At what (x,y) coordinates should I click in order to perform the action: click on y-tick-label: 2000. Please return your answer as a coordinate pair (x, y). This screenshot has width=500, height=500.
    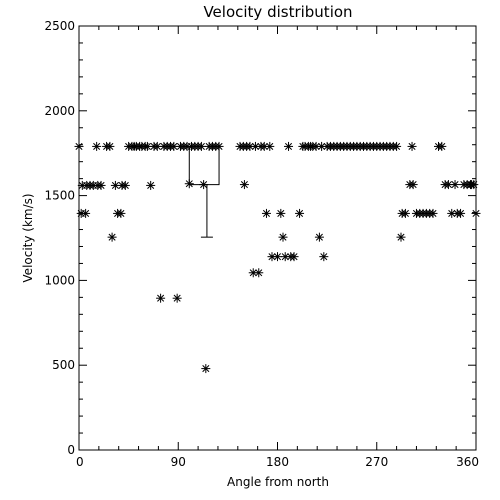
    Looking at the image, I should click on (59, 111).